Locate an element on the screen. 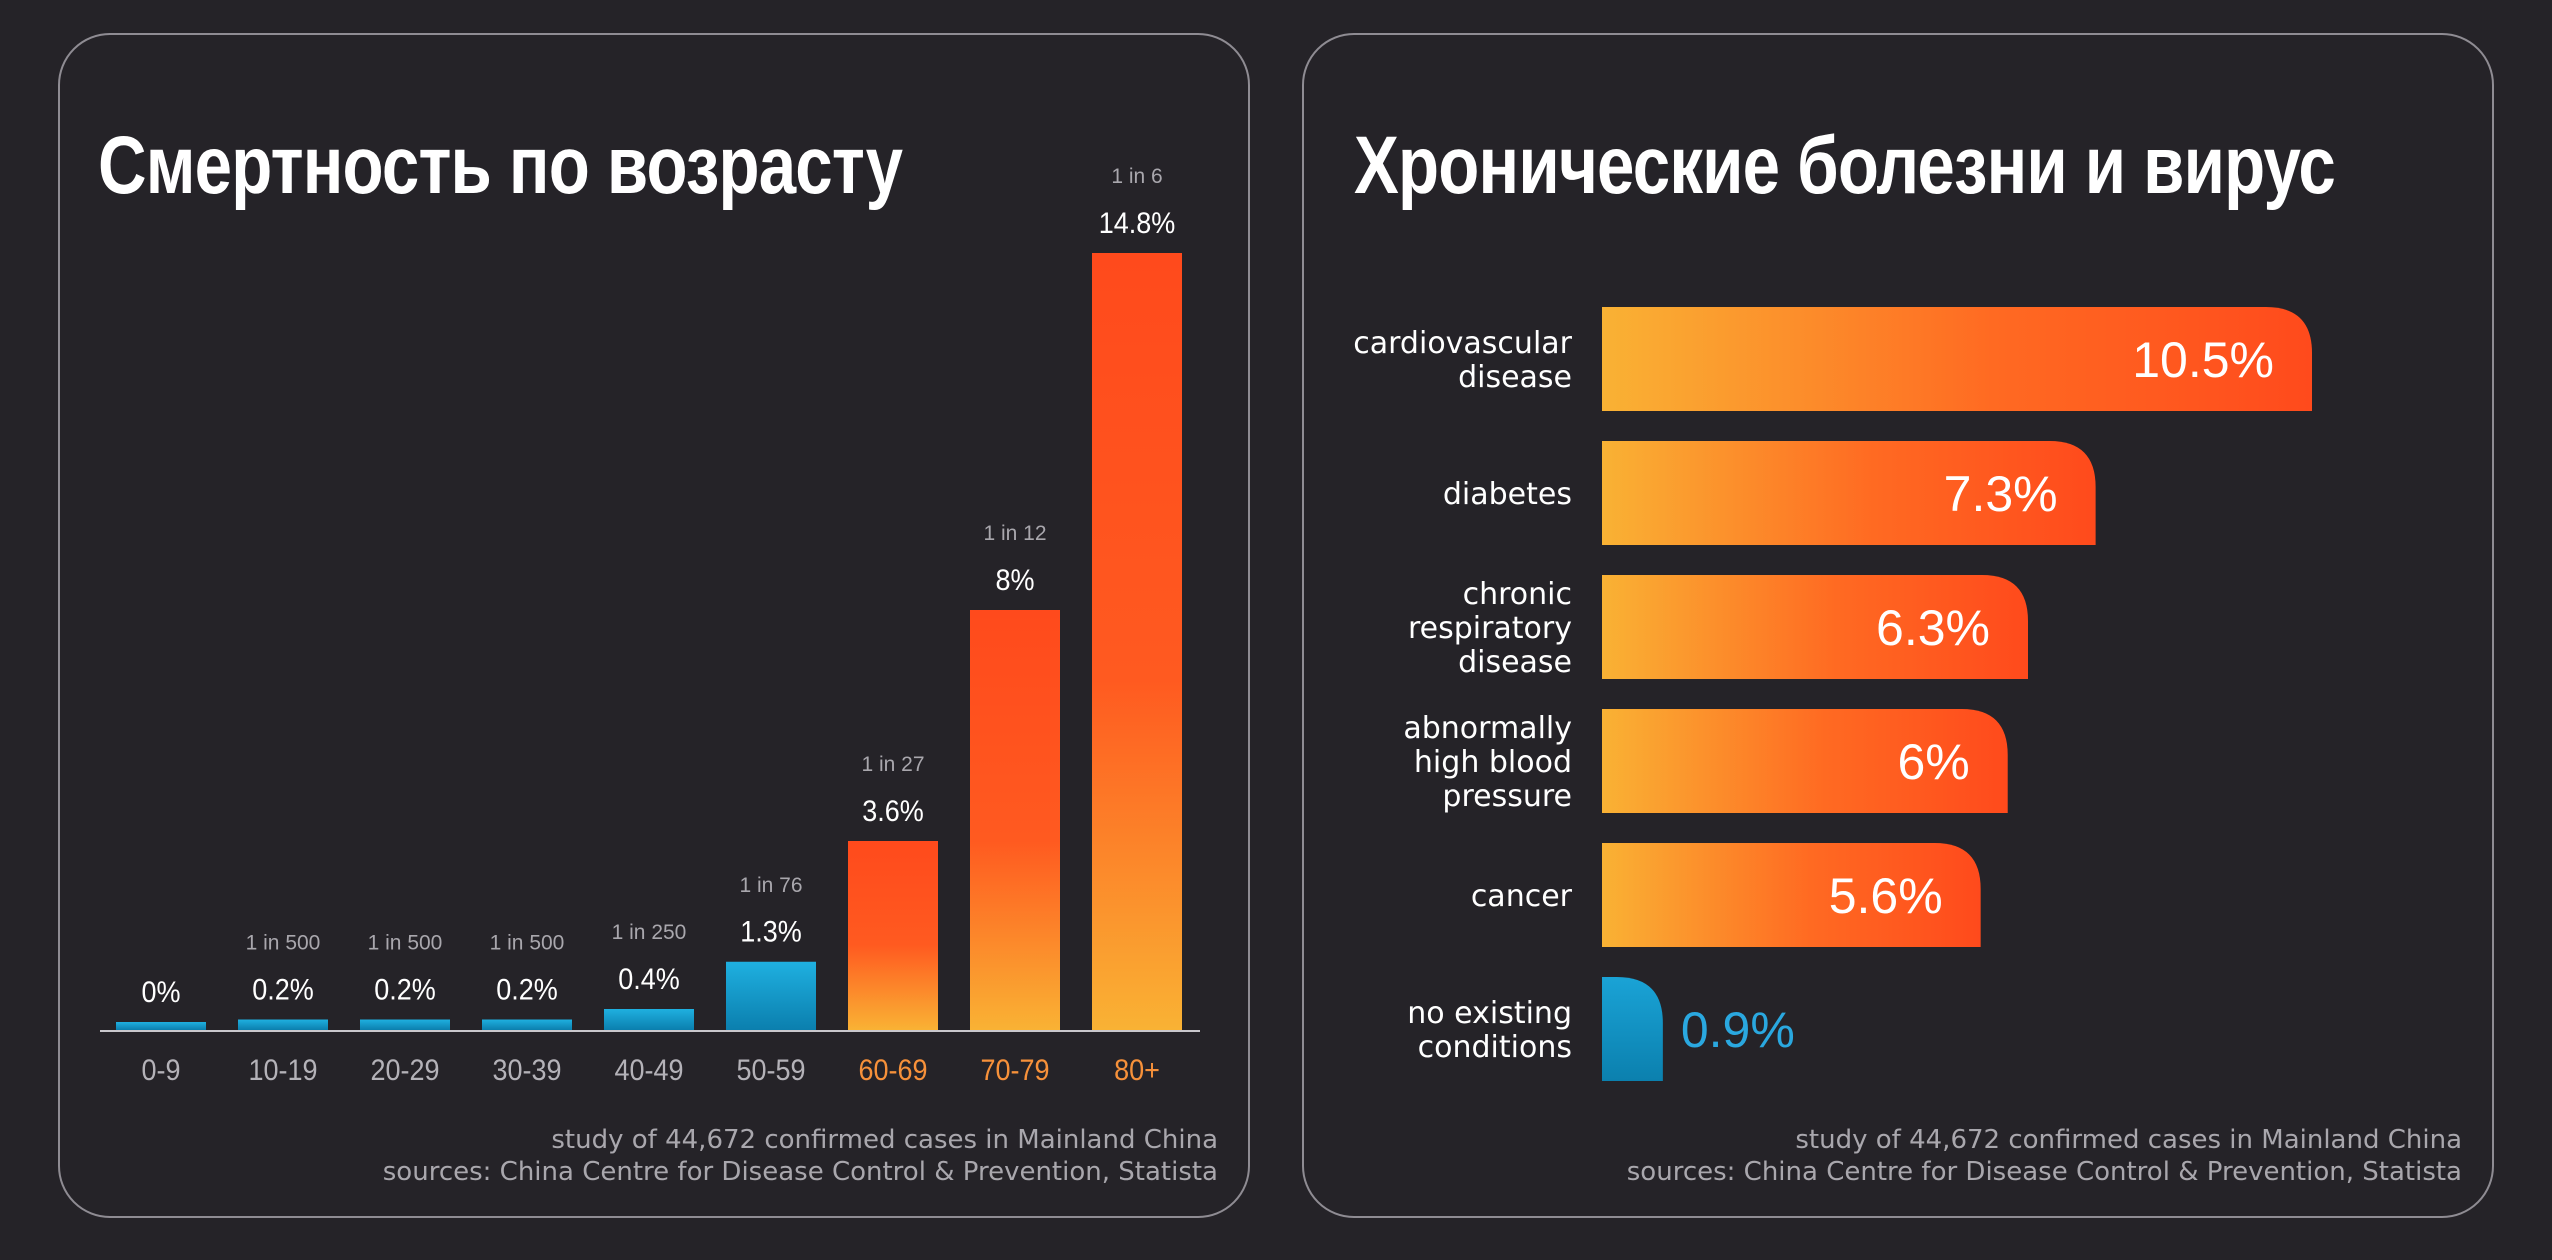 Image resolution: width=2552 pixels, height=1260 pixels. bar-value-label: 3.6% is located at coordinates (892, 812).